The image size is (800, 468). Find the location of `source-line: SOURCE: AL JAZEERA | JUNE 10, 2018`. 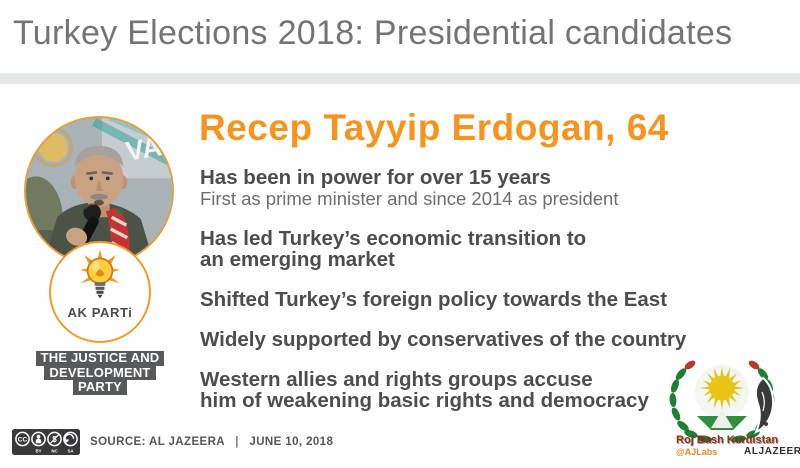

source-line: SOURCE: AL JAZEERA | JUNE 10, 2018 is located at coordinates (211, 442).